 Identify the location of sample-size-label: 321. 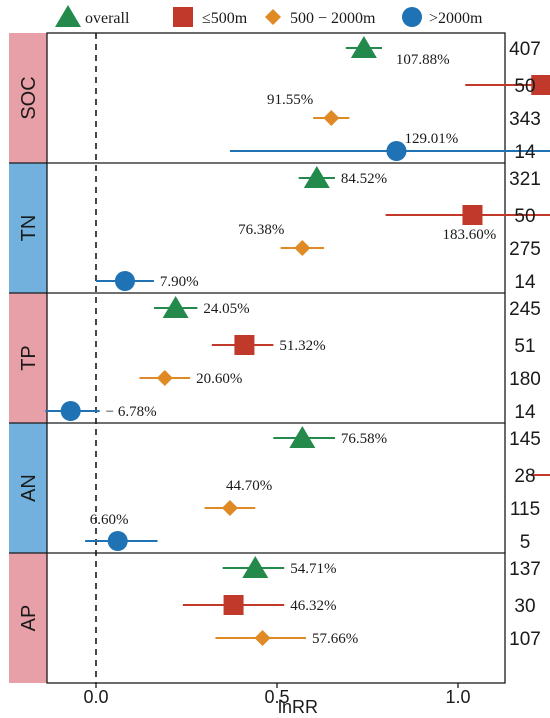
(525, 179).